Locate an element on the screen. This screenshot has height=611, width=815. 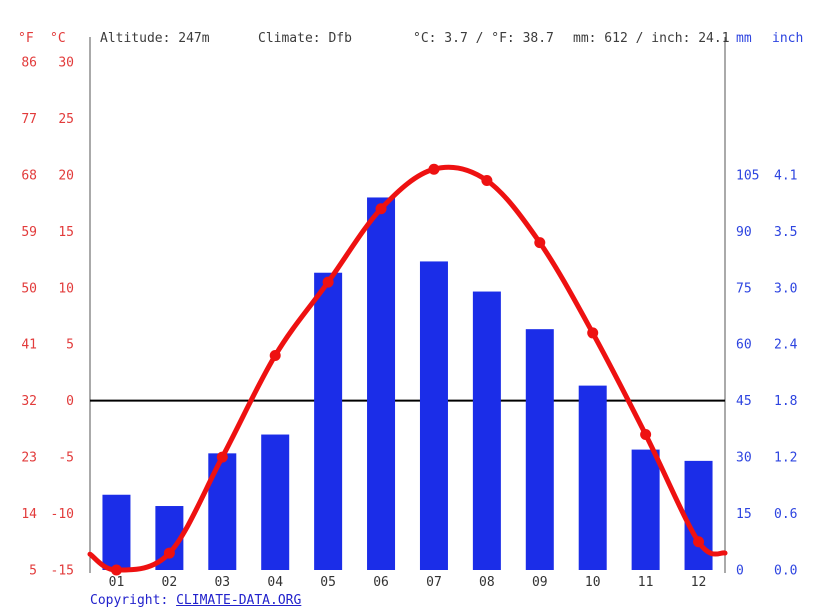
month-label-08: 08 is located at coordinates (487, 582).